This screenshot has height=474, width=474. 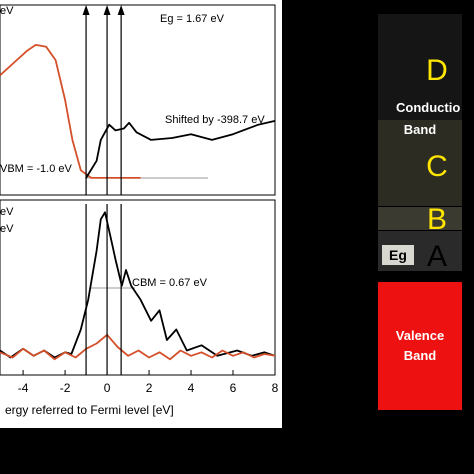 I want to click on region-d, so click(x=420, y=67).